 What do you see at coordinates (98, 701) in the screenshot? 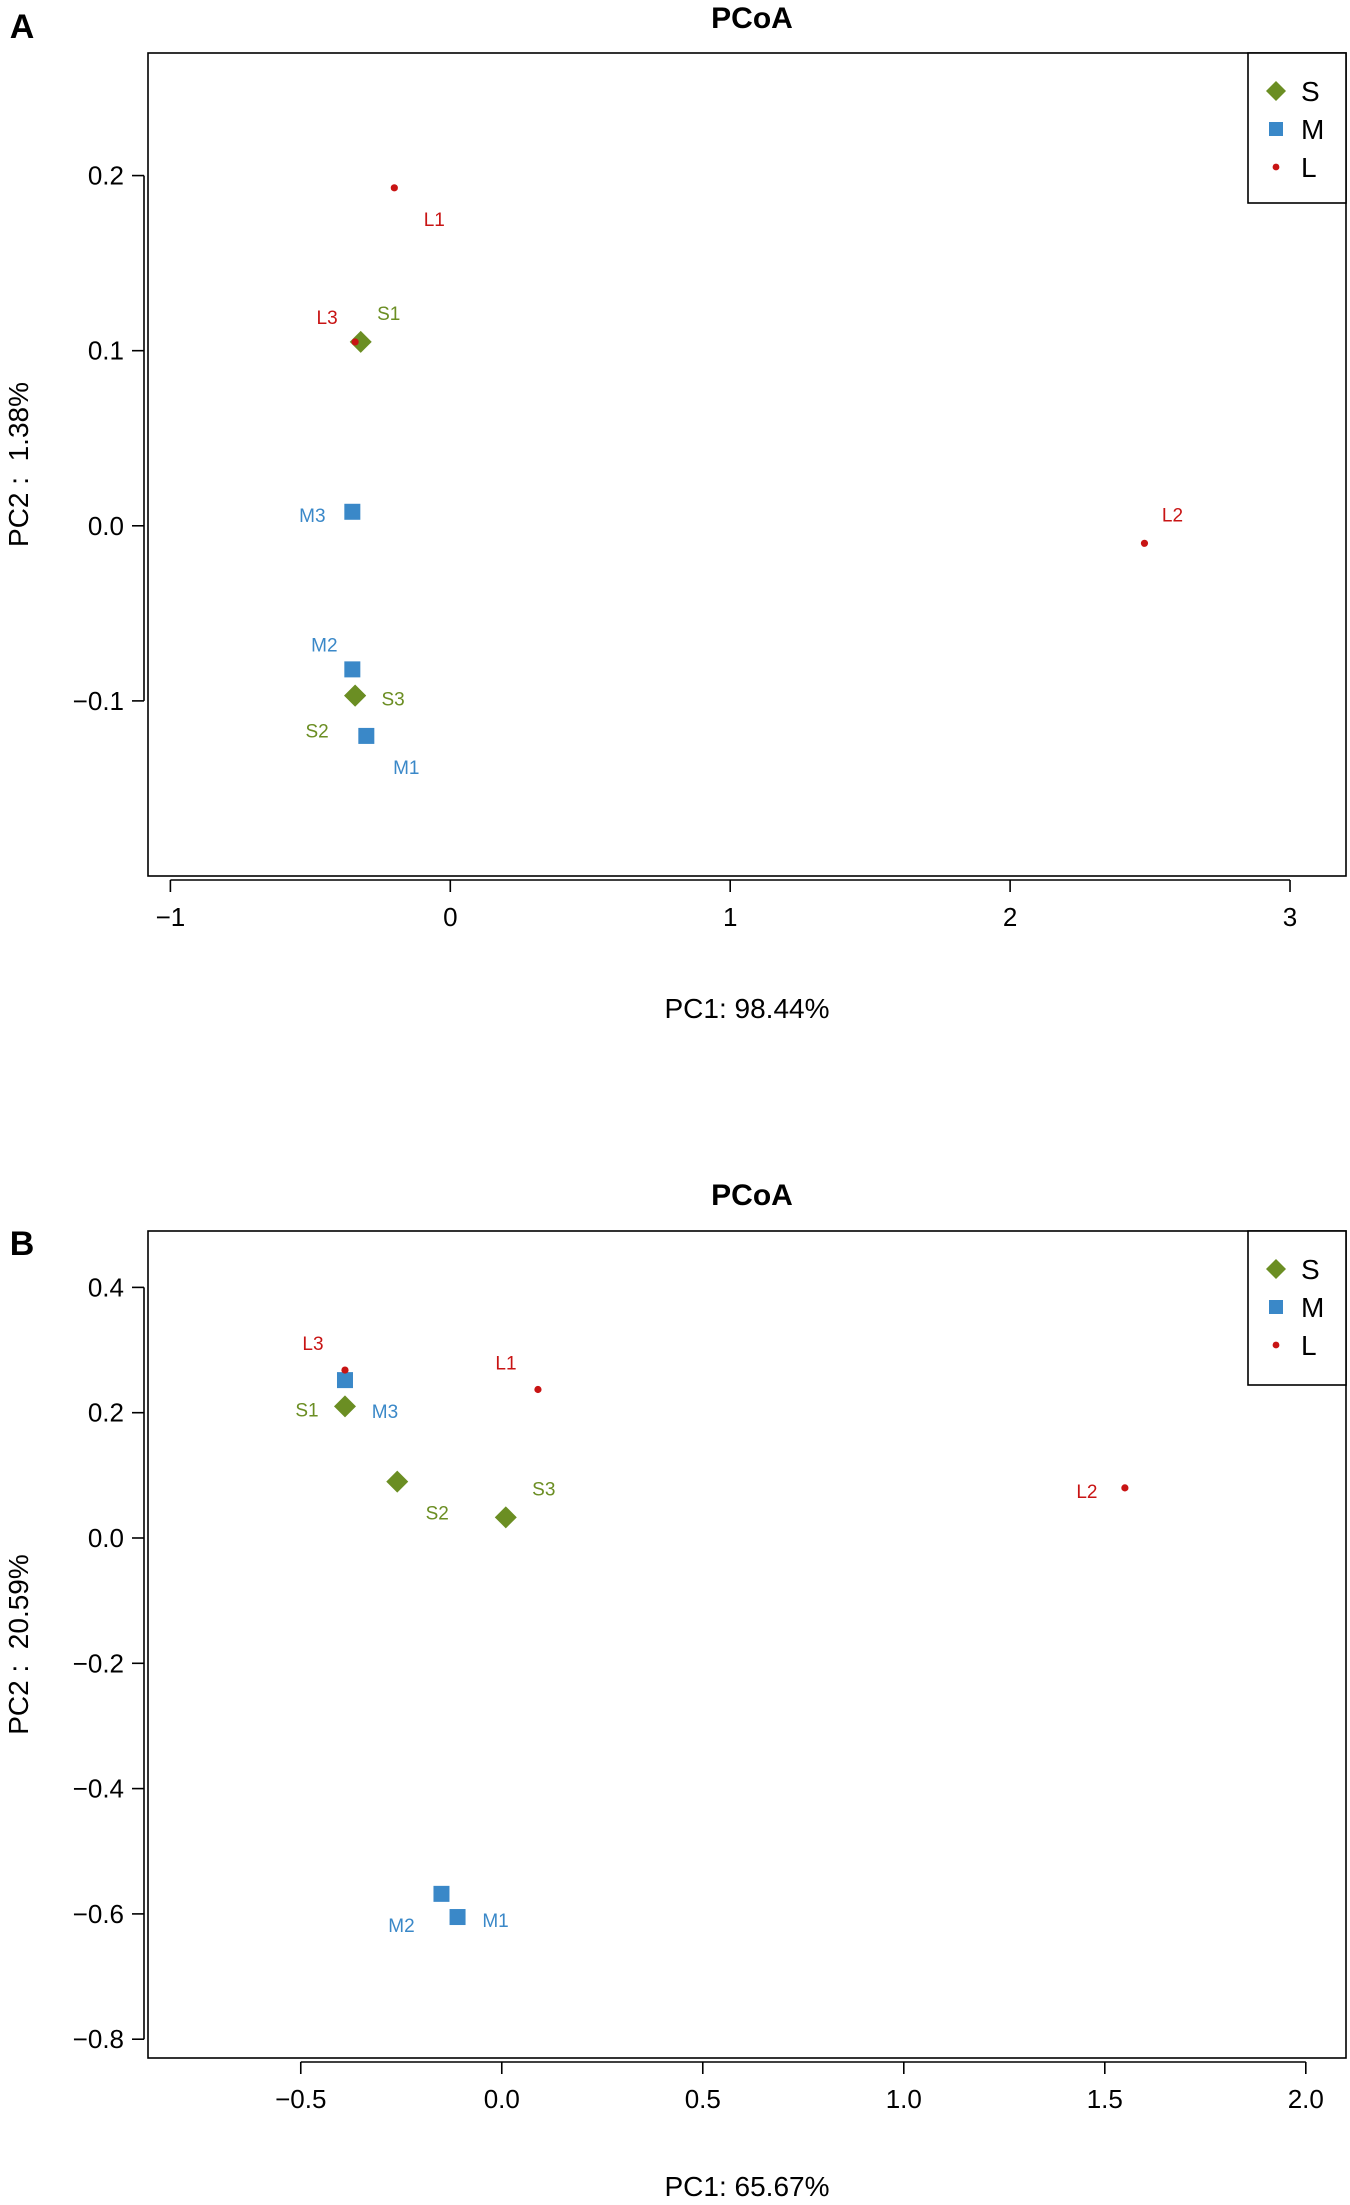
I see `y-tick-label: −0.1` at bounding box center [98, 701].